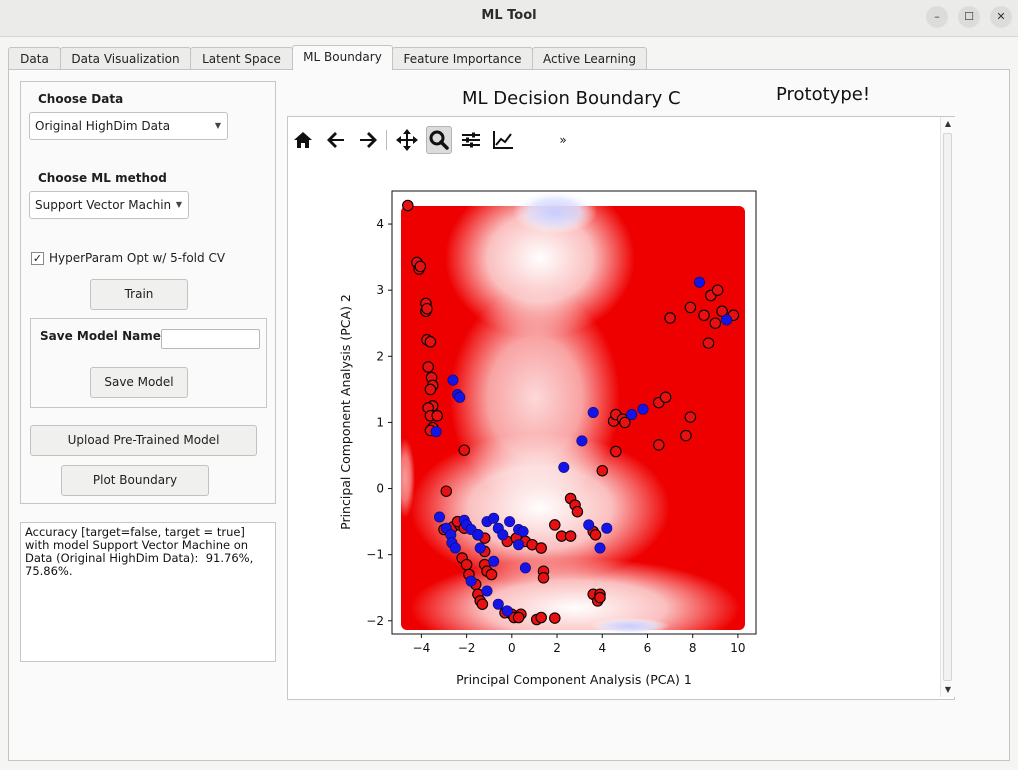 The width and height of the screenshot is (1018, 770). What do you see at coordinates (503, 140) in the screenshot?
I see `edit-axis-icon` at bounding box center [503, 140].